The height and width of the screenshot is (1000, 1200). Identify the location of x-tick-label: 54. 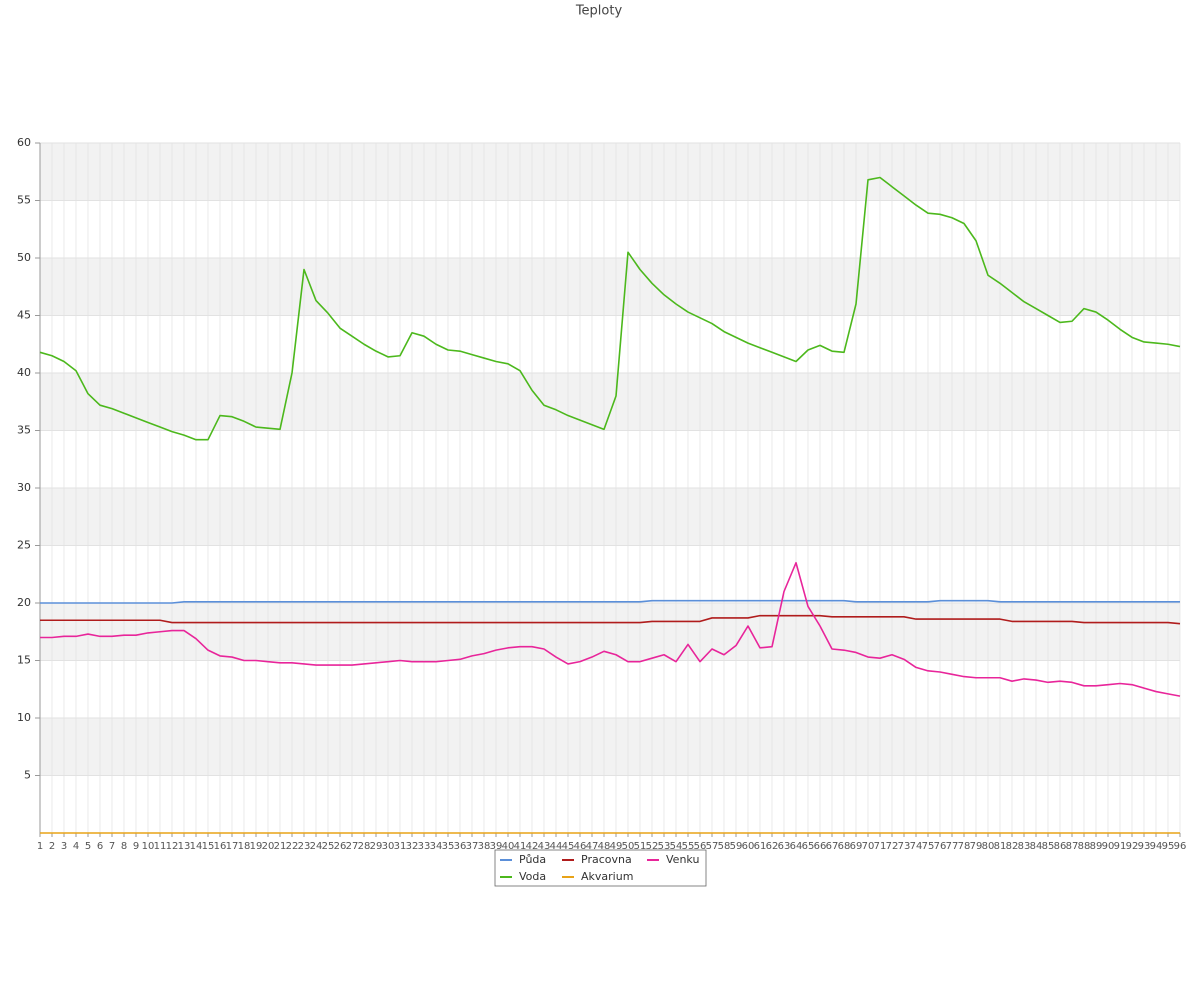
(676, 846).